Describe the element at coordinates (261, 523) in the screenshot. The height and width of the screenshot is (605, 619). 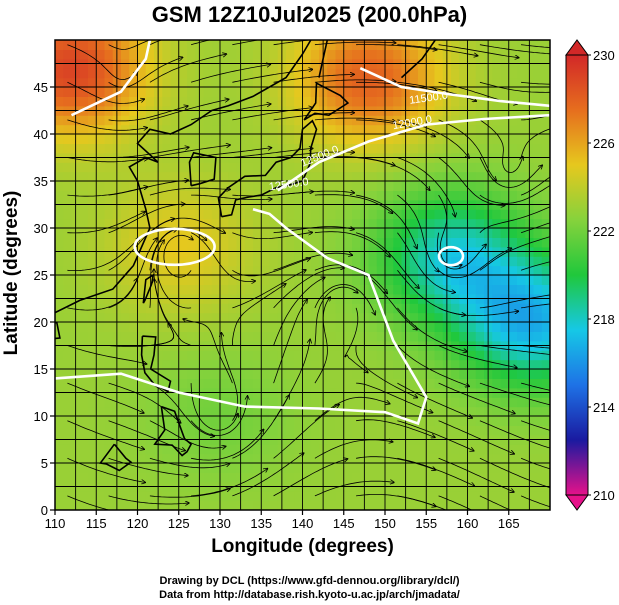
I see `x-tick-label: 135` at that location.